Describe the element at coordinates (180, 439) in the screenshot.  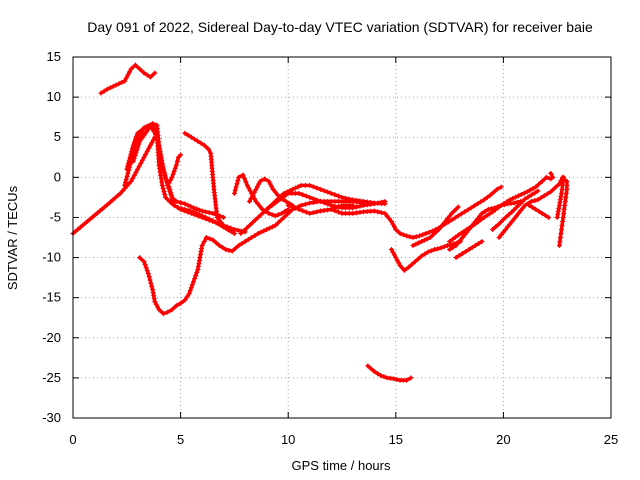
I see `x-tick-label: 5` at that location.